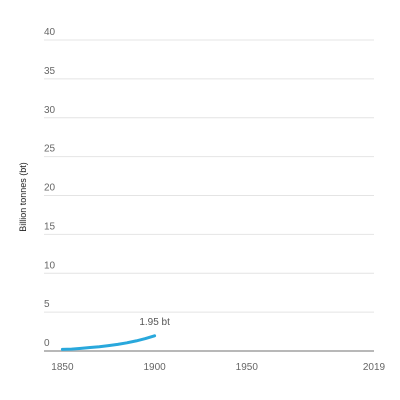 The width and height of the screenshot is (400, 400). Describe the element at coordinates (50, 265) in the screenshot. I see `y-tick-label: 10` at that location.